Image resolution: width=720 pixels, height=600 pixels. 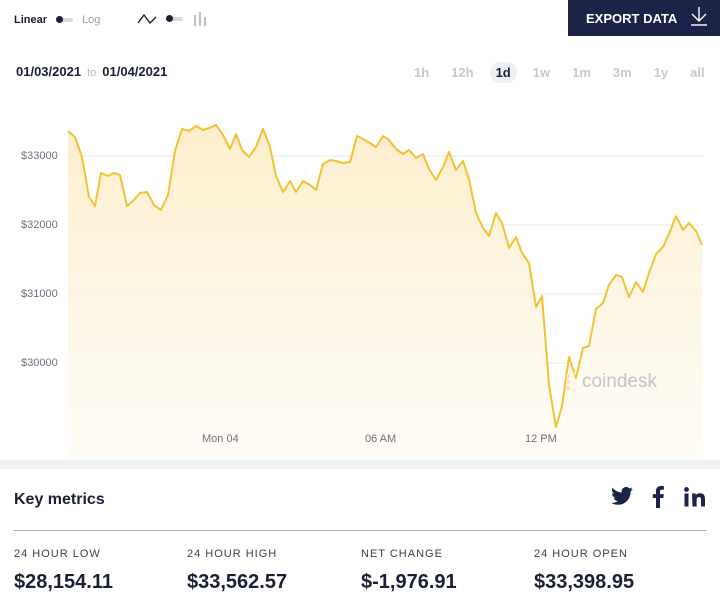 I want to click on chart-type-switch, so click(x=174, y=18).